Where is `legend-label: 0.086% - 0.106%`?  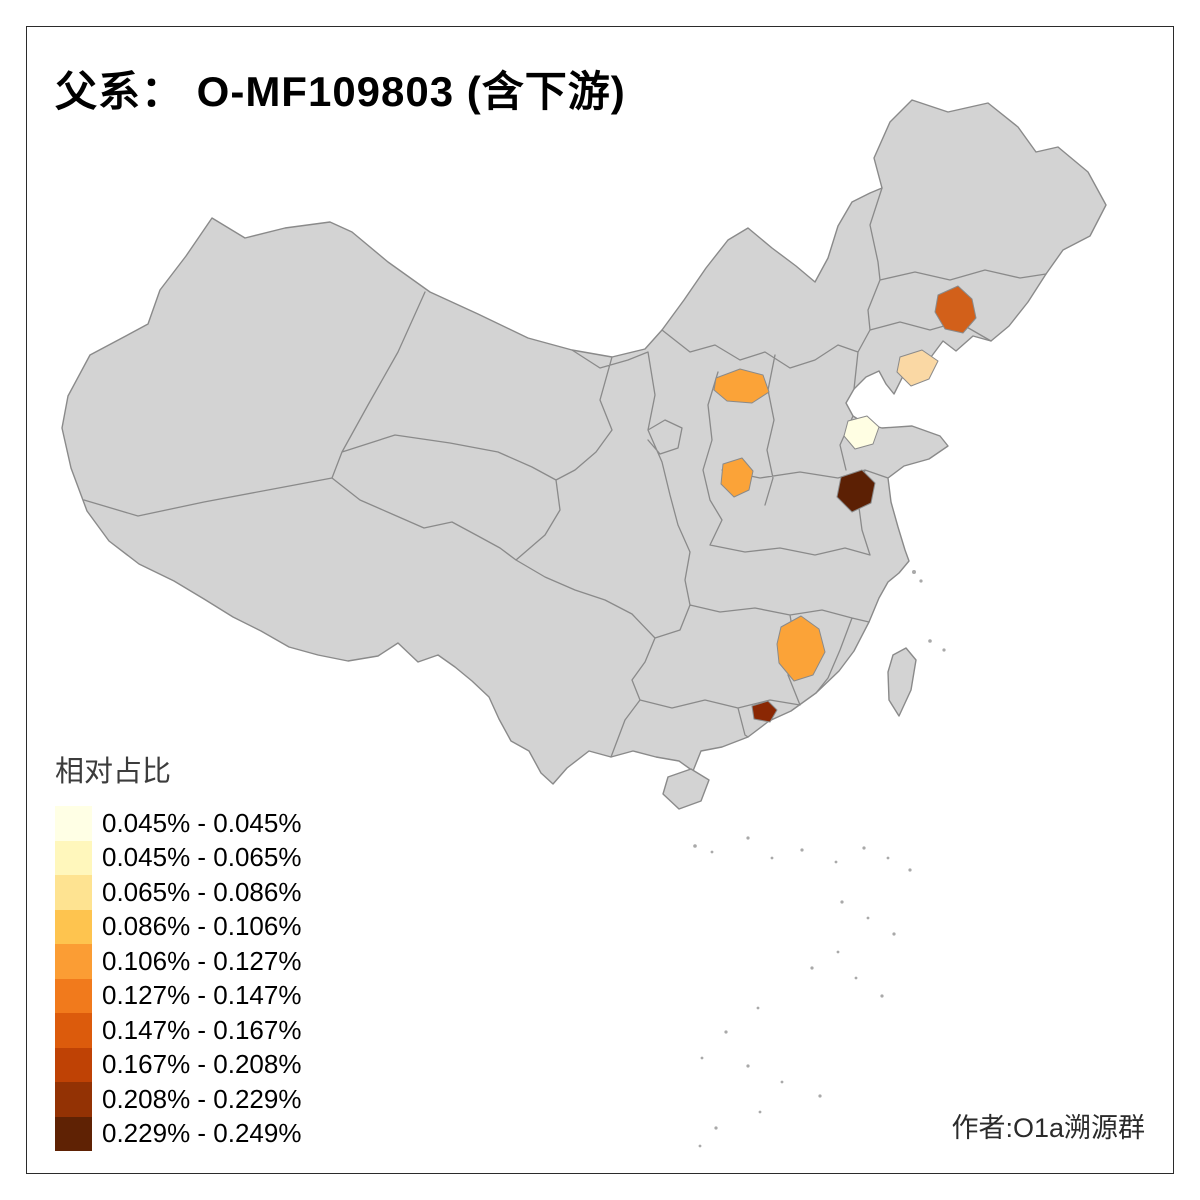 legend-label: 0.086% - 0.106% is located at coordinates (202, 926).